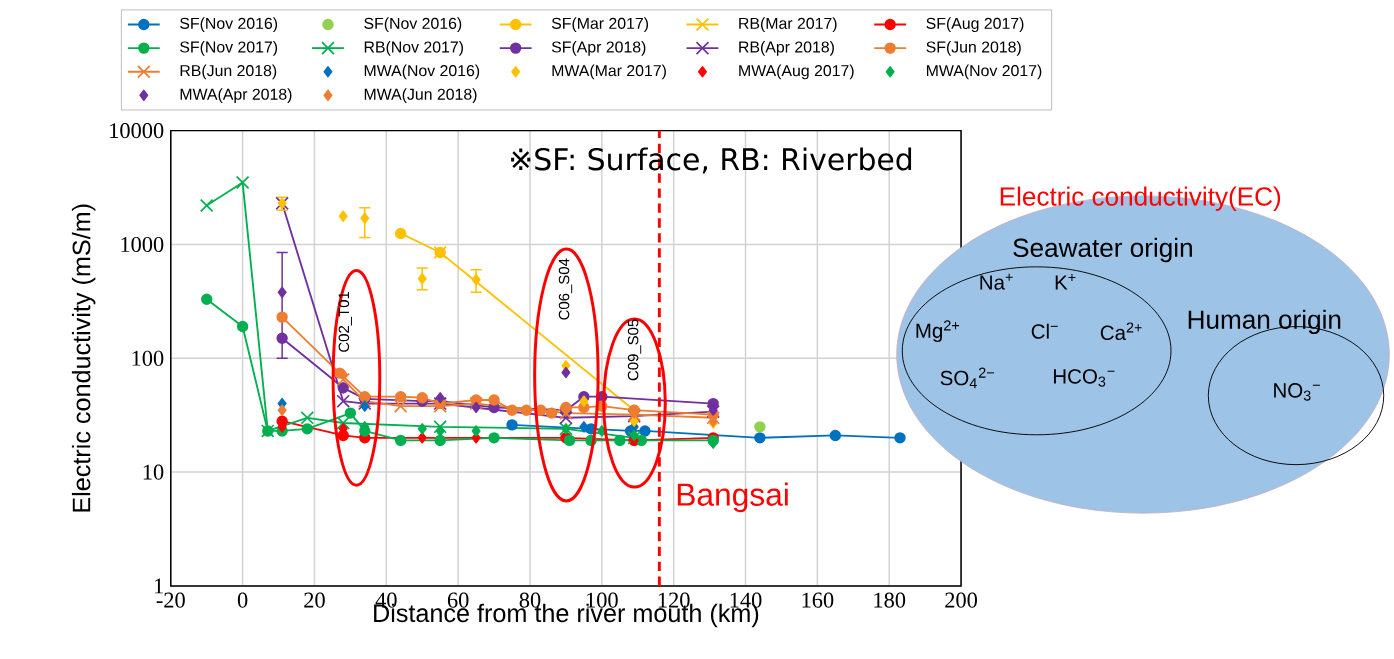  What do you see at coordinates (565, 289) in the screenshot?
I see `annotation: C06_S04` at bounding box center [565, 289].